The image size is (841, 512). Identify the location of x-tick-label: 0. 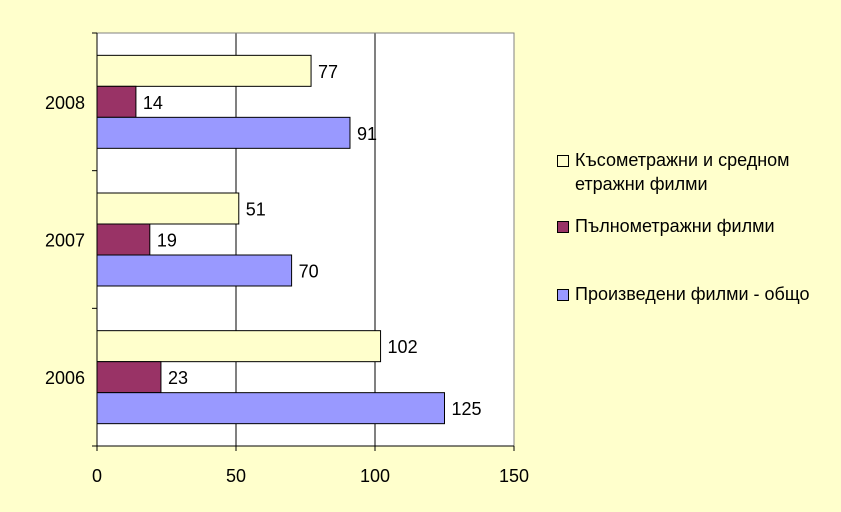
(97, 476).